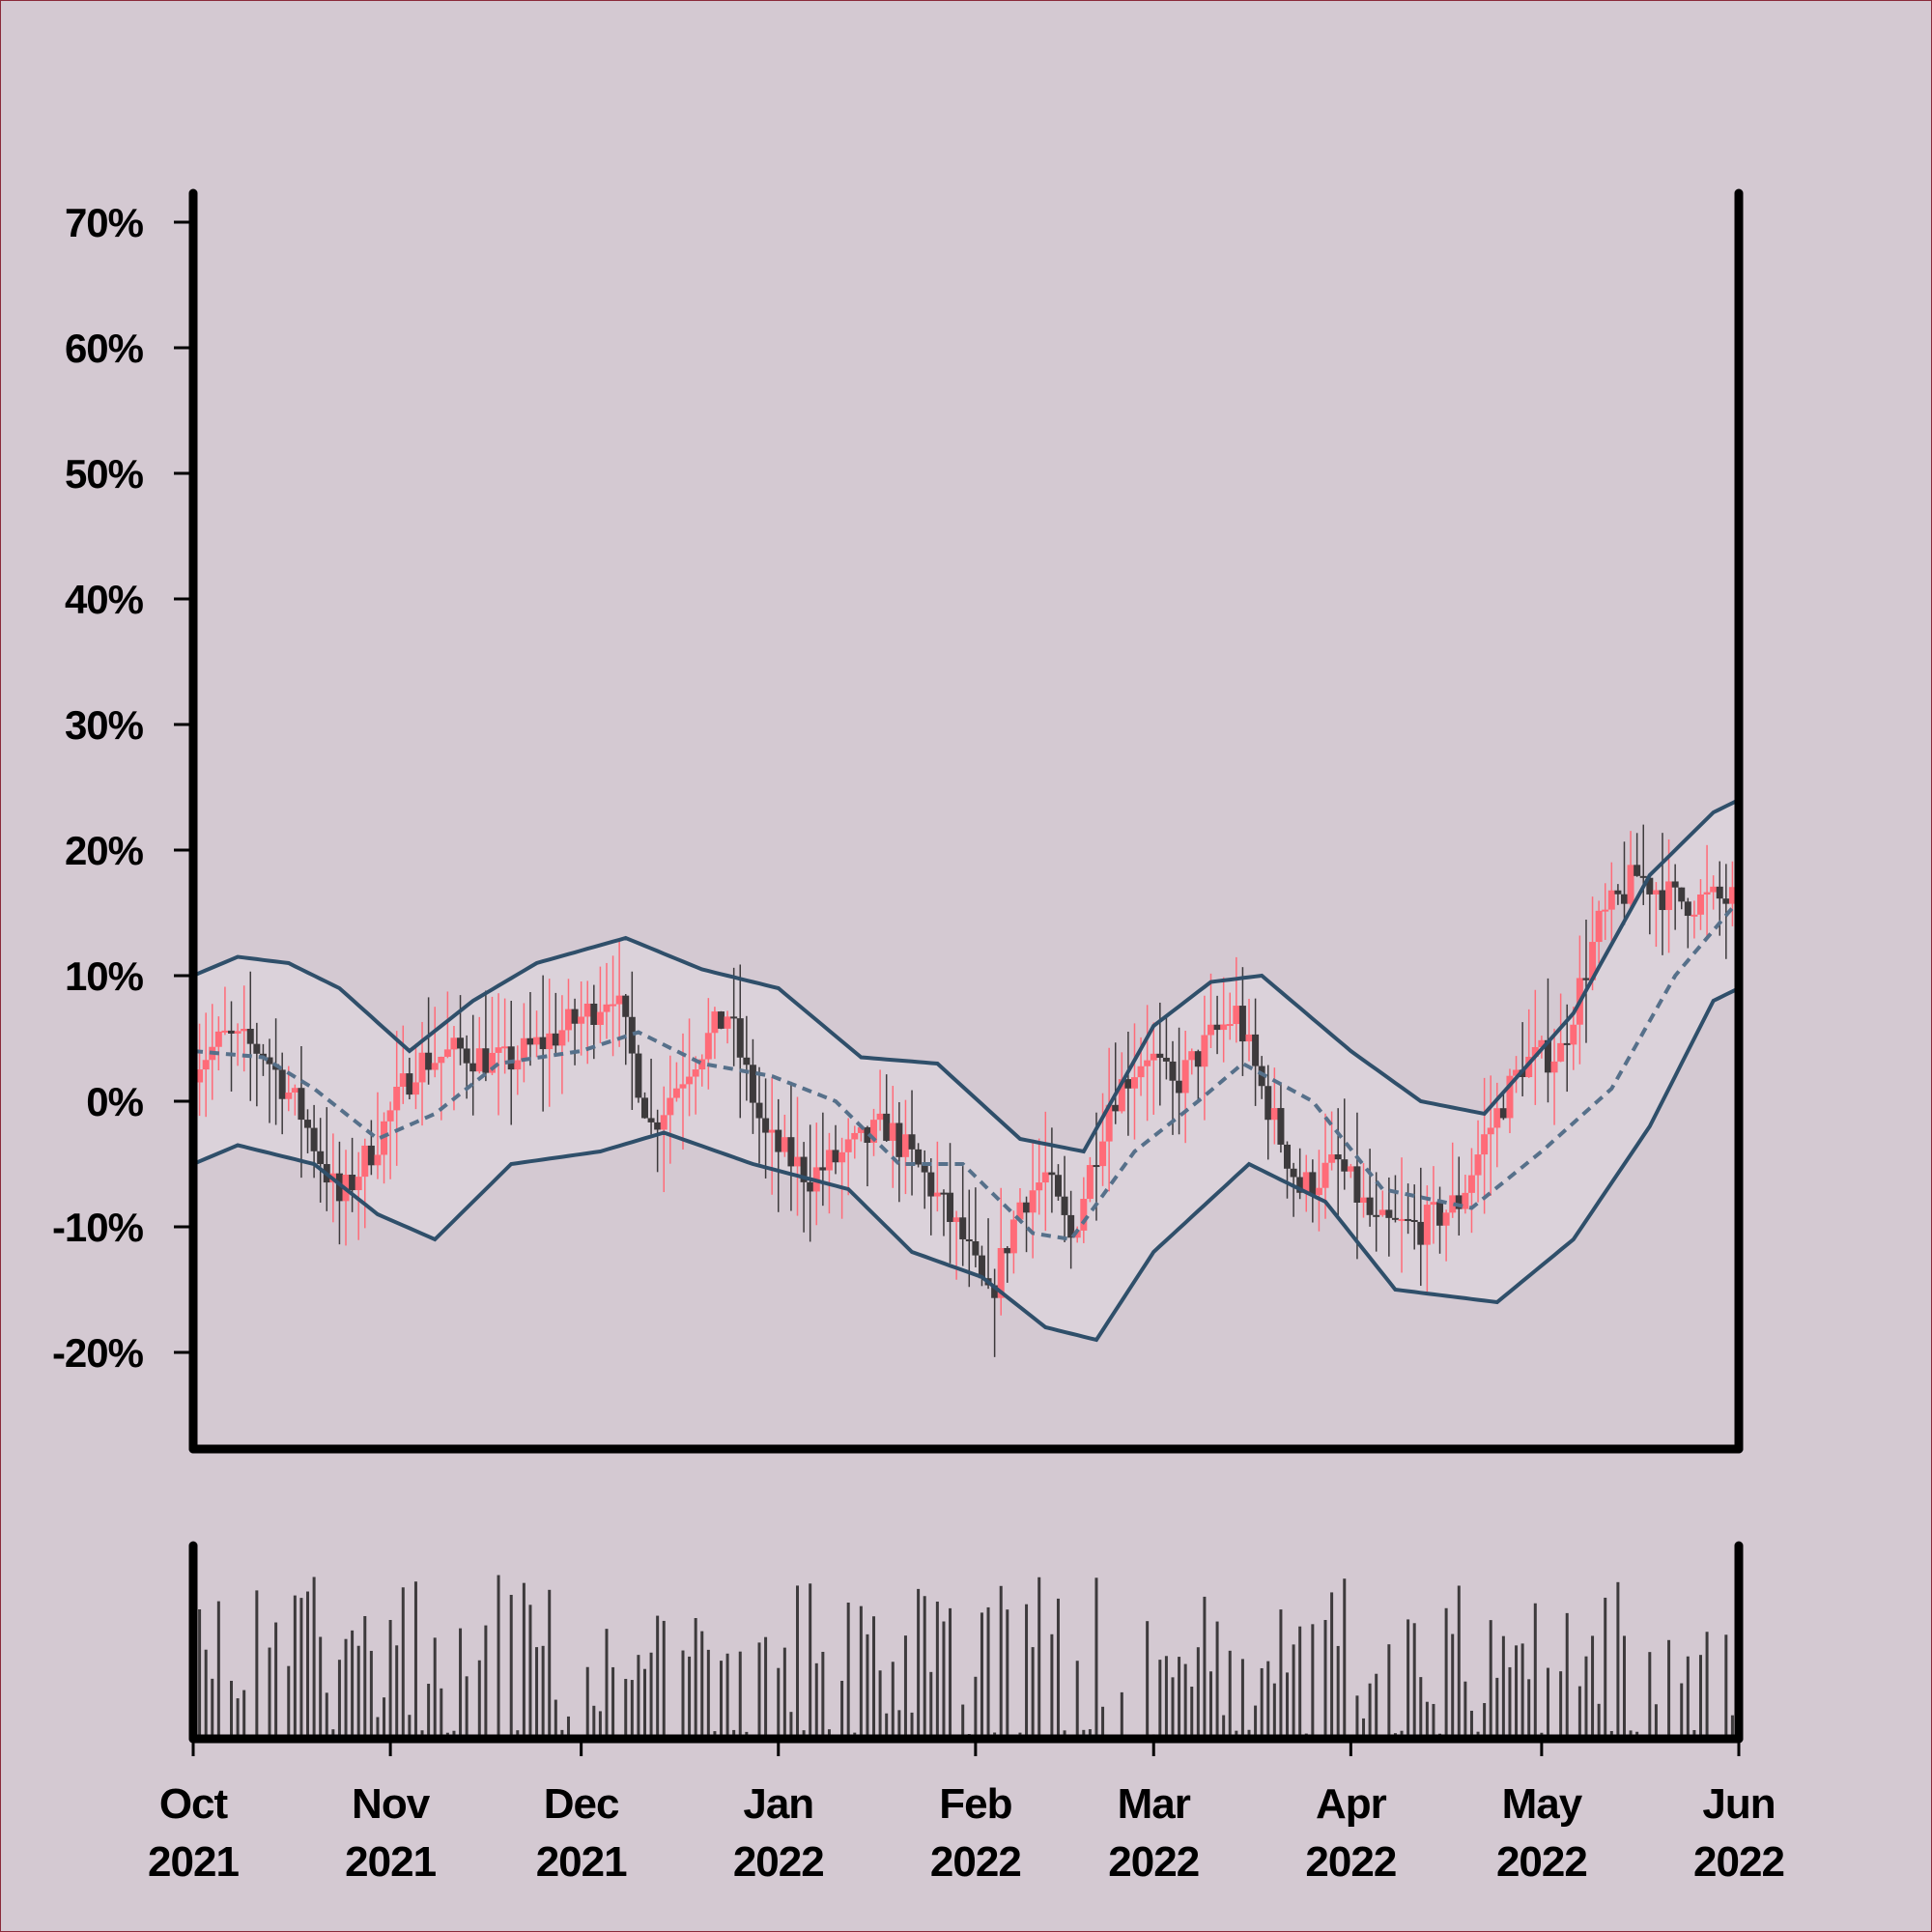 This screenshot has height=1932, width=1932. Describe the element at coordinates (778, 1862) in the screenshot. I see `x-tick-year: 2022` at that location.